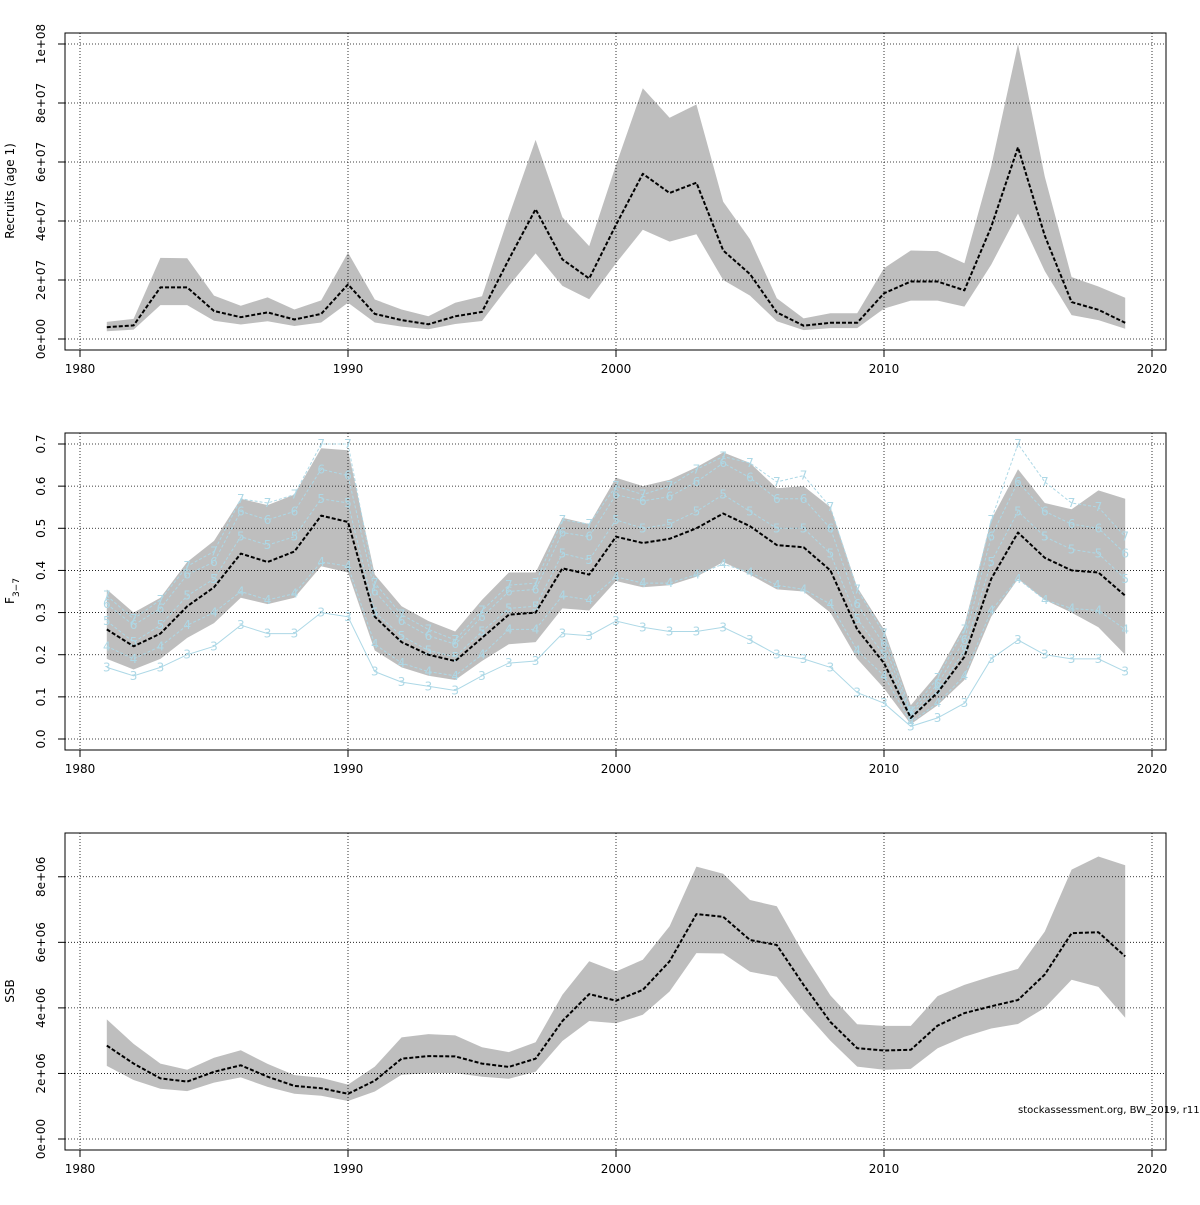 The image size is (1200, 1205). What do you see at coordinates (41, 528) in the screenshot?
I see `y-tick-label: 0.5` at bounding box center [41, 528].